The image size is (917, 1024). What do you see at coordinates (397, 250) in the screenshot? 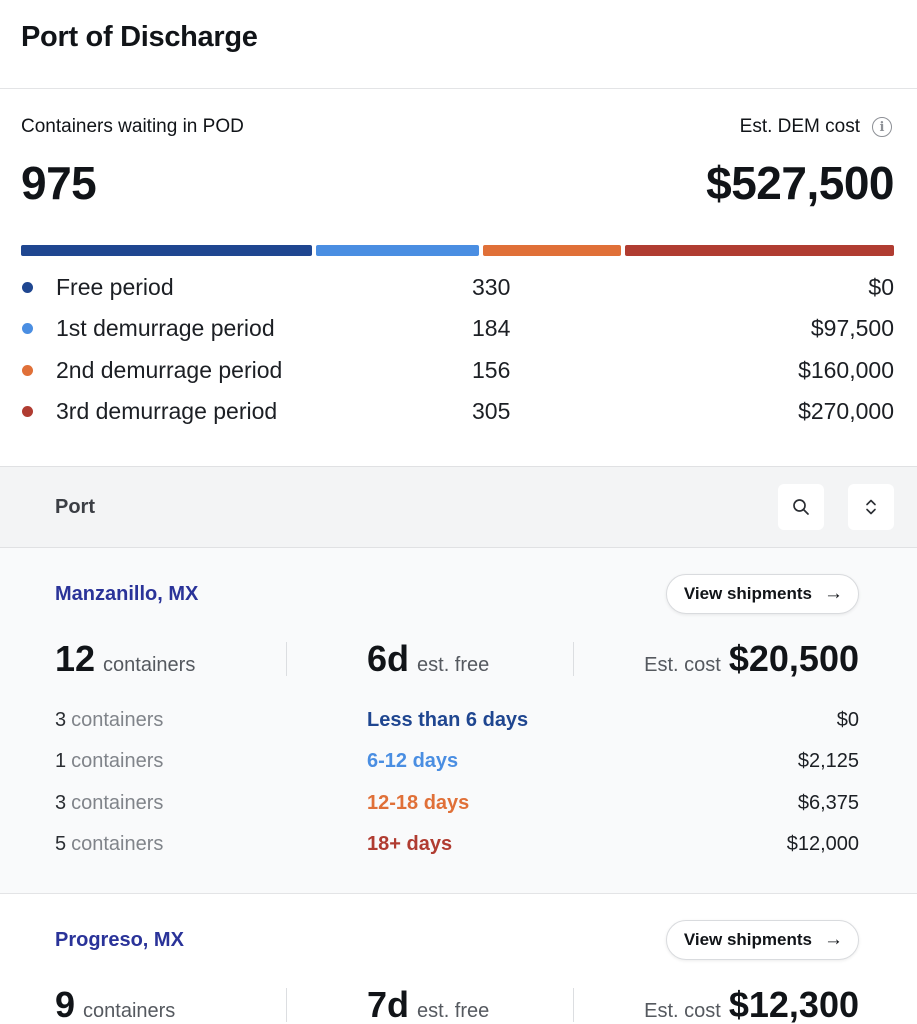
I see `bar-segment-first-demurrage` at bounding box center [397, 250].